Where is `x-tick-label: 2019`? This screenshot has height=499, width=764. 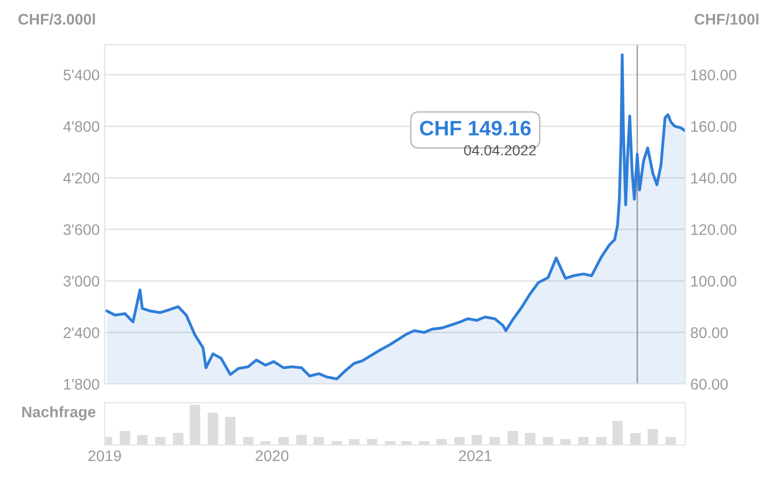 x-tick-label: 2019 is located at coordinates (104, 456).